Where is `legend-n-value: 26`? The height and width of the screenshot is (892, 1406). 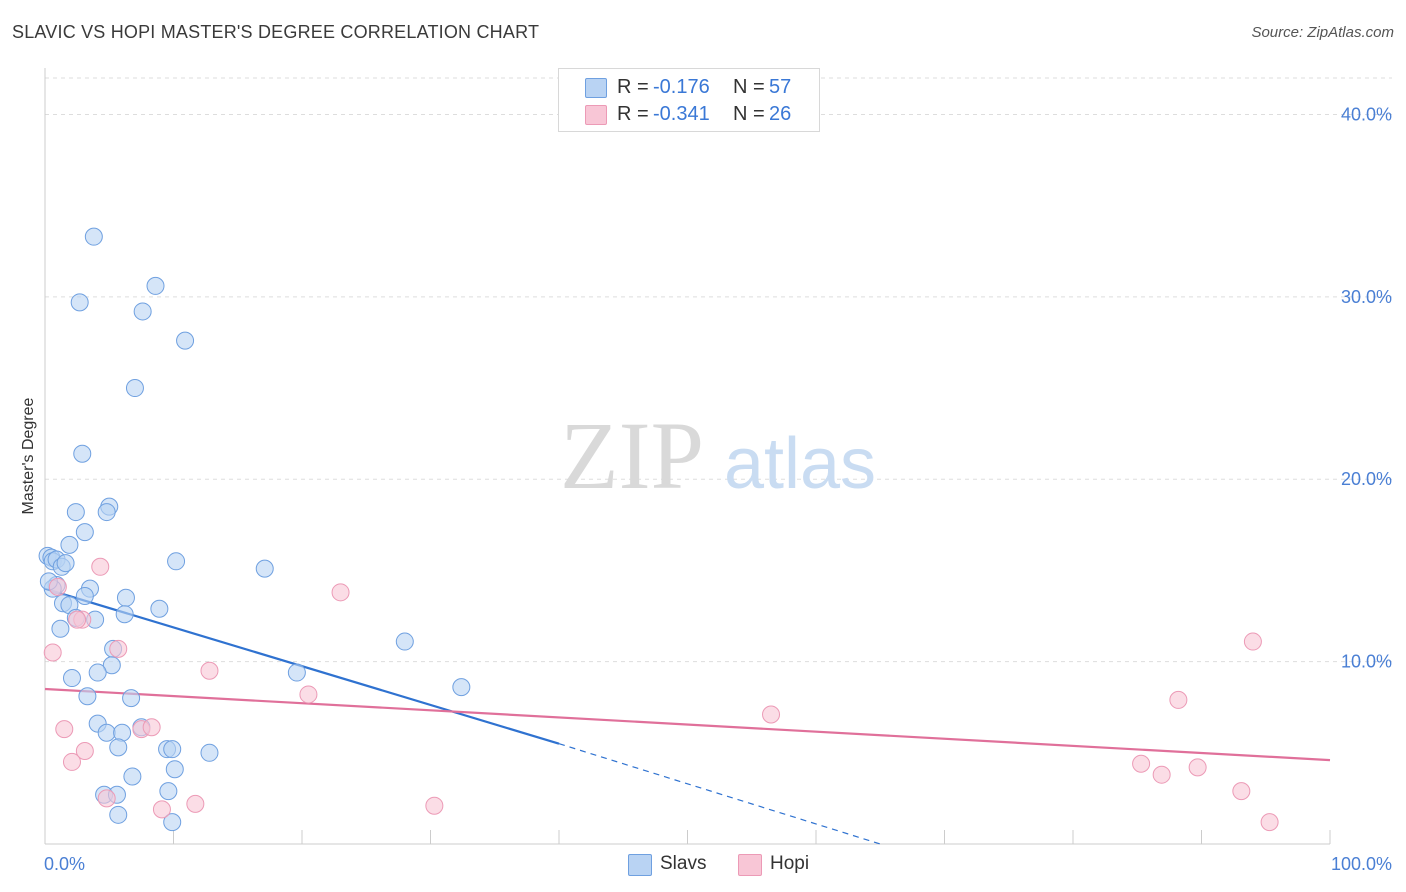 legend-n-value: 26 is located at coordinates (780, 114).